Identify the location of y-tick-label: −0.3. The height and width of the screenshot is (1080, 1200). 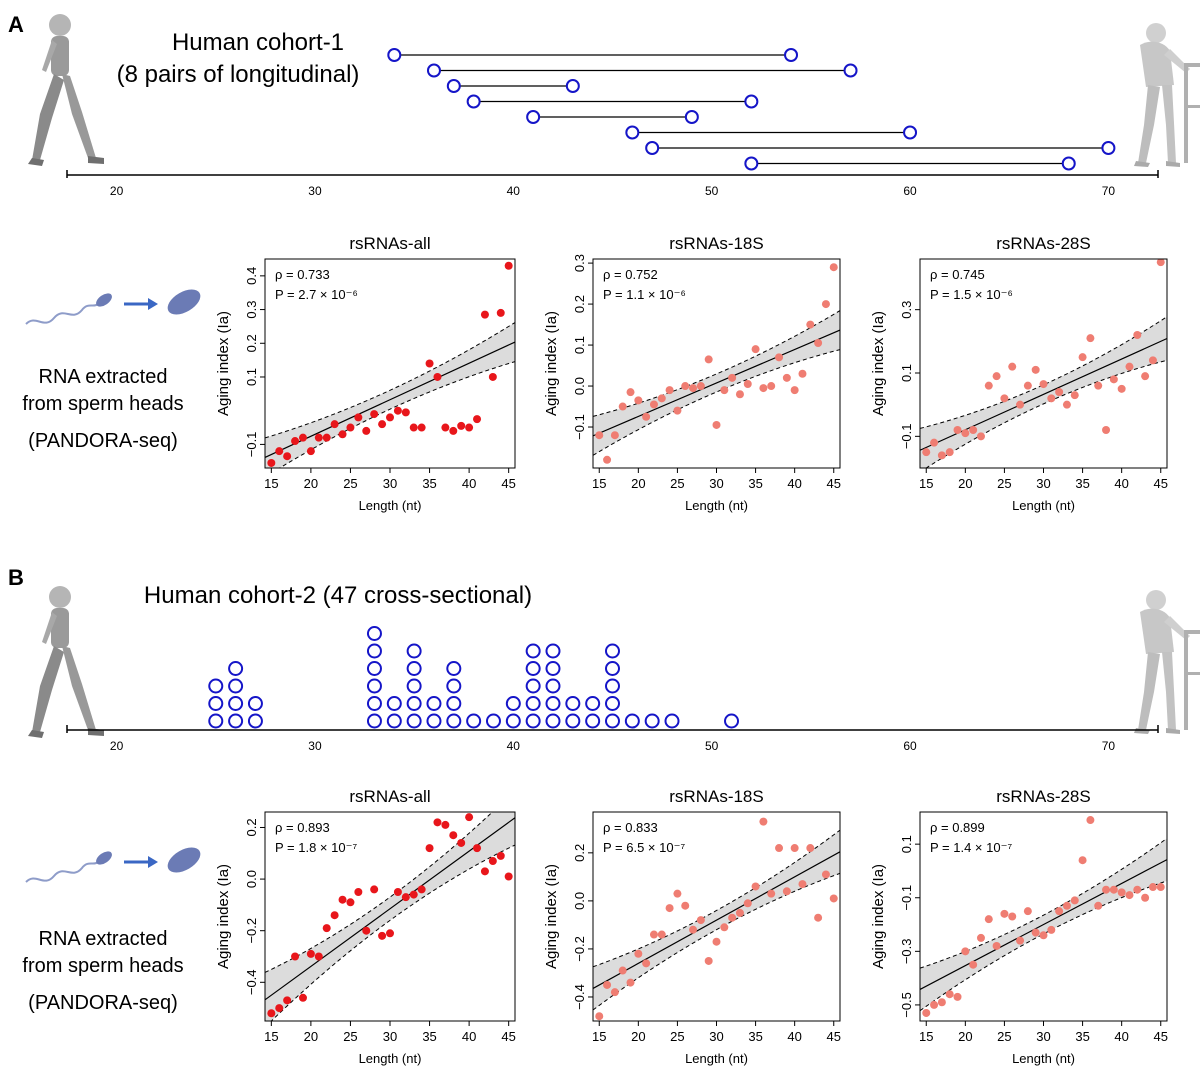
(906, 951).